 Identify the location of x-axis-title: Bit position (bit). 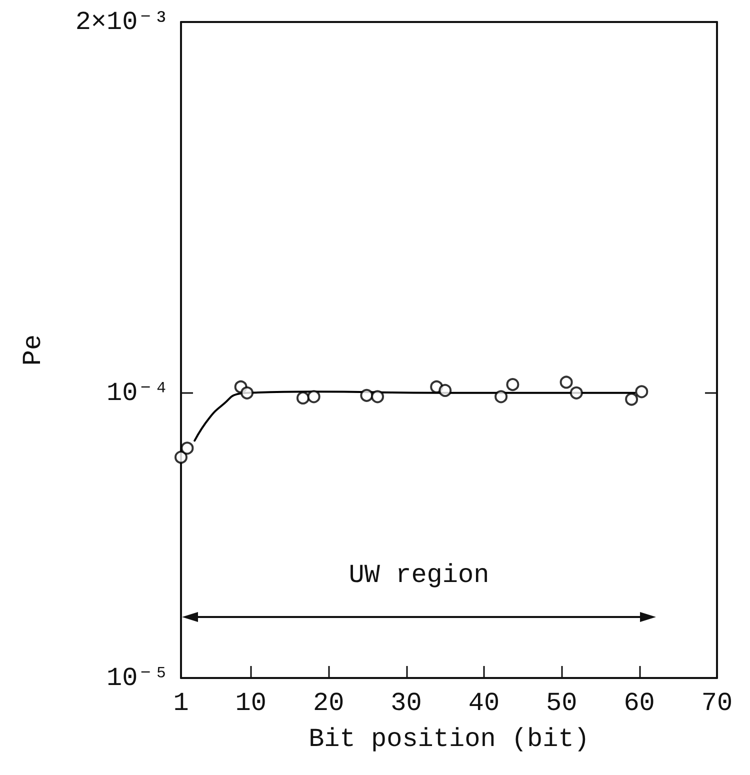
(449, 739).